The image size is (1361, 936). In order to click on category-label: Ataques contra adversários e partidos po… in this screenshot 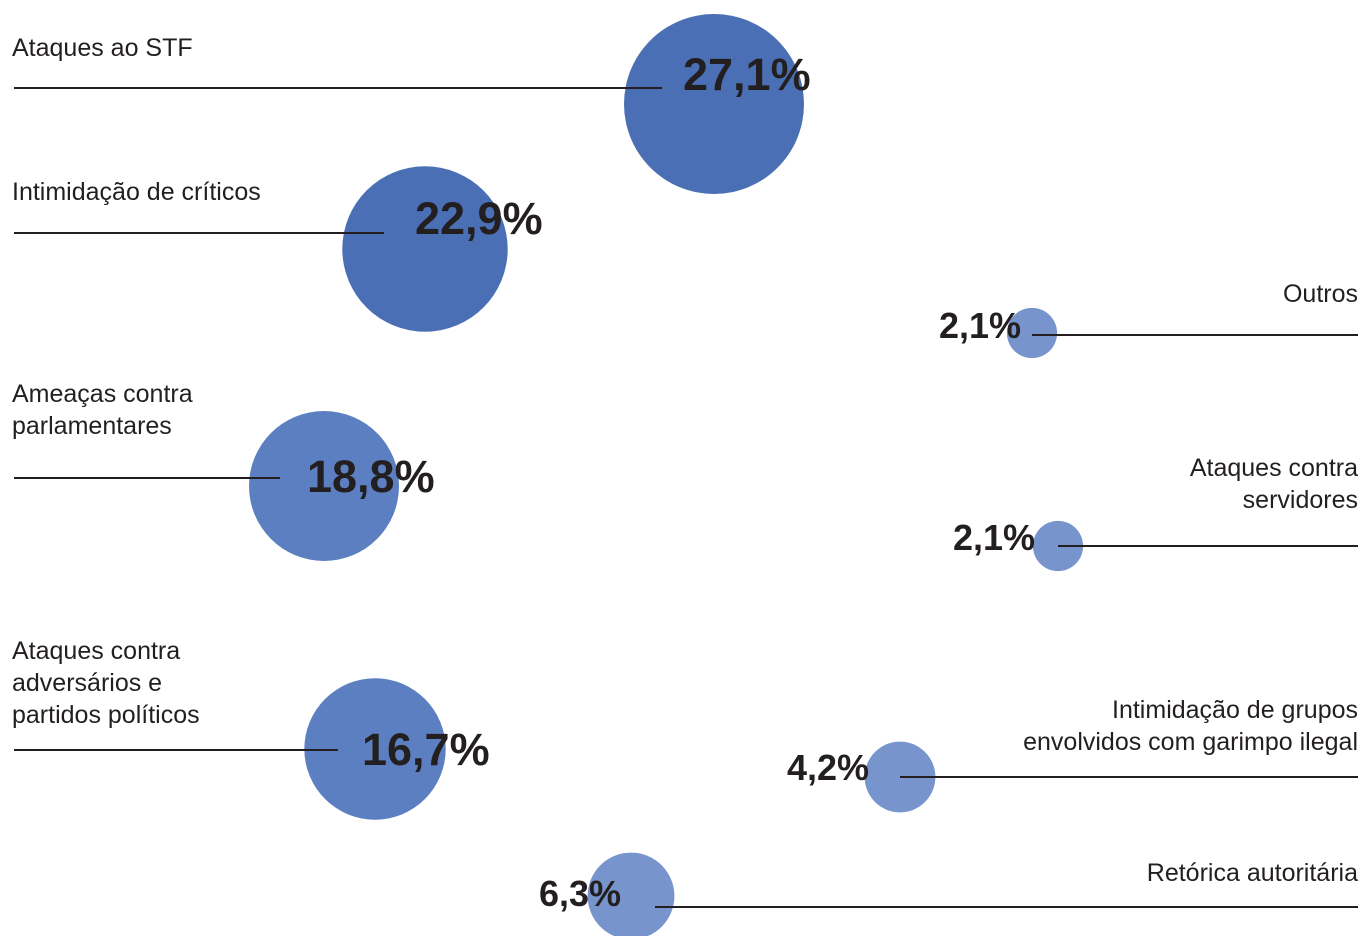, I will do `click(106, 683)`.